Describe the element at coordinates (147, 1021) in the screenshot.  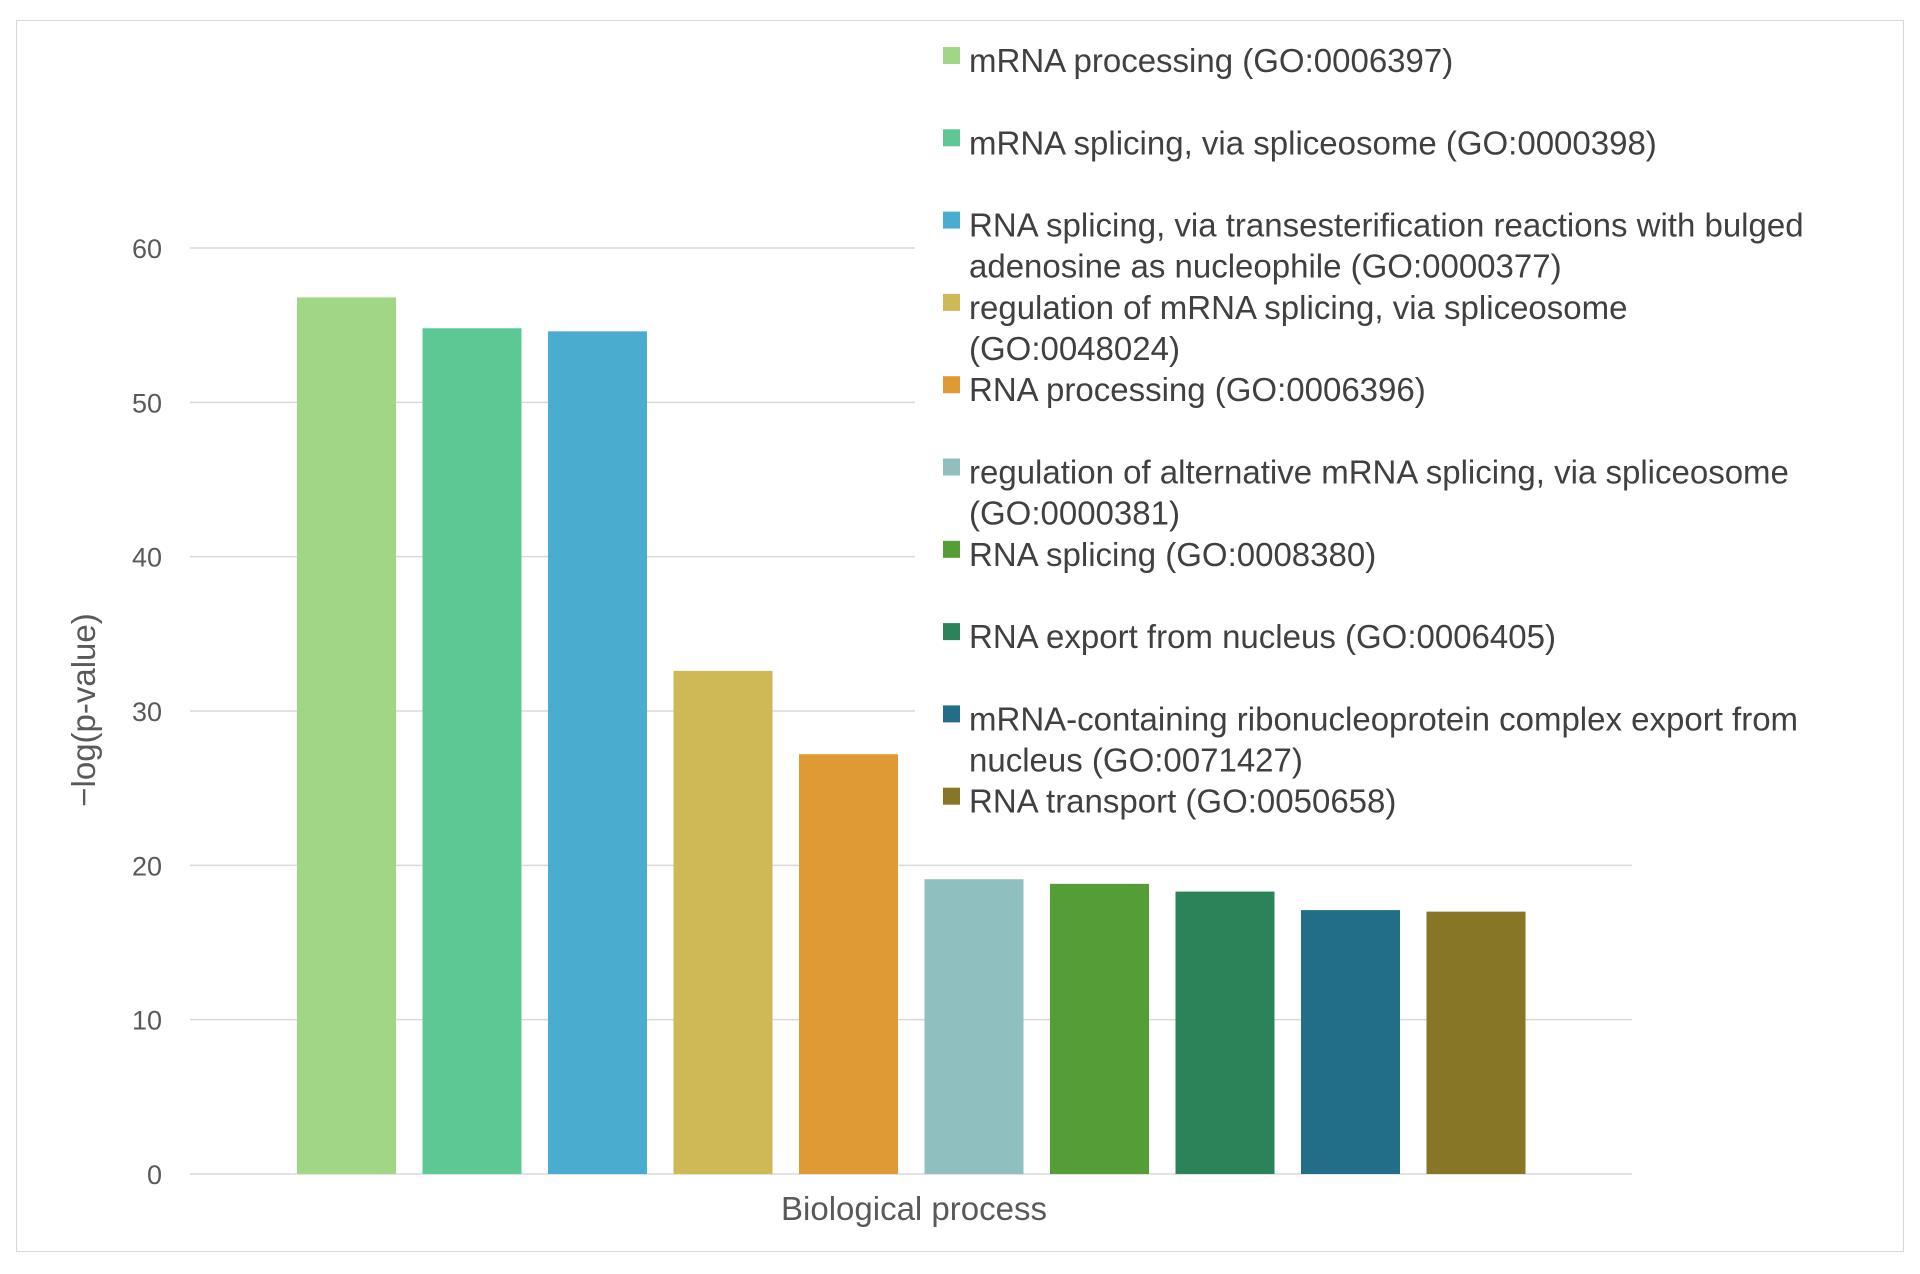
I see `y-tick-label: 10` at that location.